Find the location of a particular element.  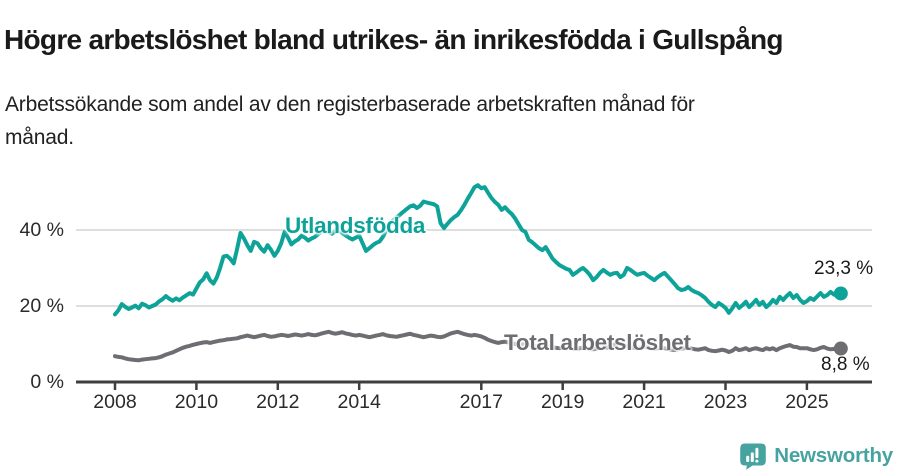

newsworthy-bubble-barchart-icon is located at coordinates (753, 456).